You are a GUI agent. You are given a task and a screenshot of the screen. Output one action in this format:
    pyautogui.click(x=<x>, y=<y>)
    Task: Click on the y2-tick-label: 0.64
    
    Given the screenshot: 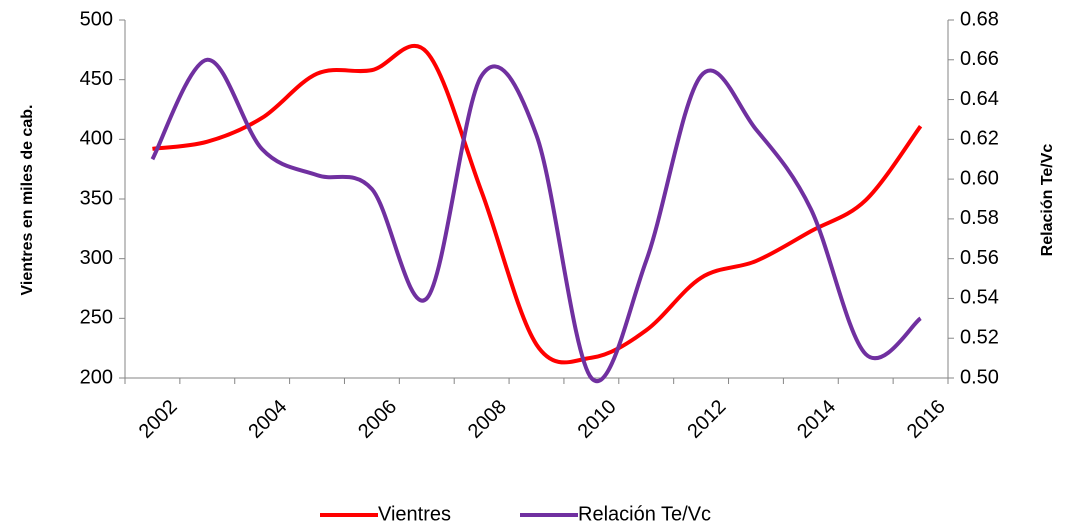 What is the action you would take?
    pyautogui.click(x=979, y=99)
    